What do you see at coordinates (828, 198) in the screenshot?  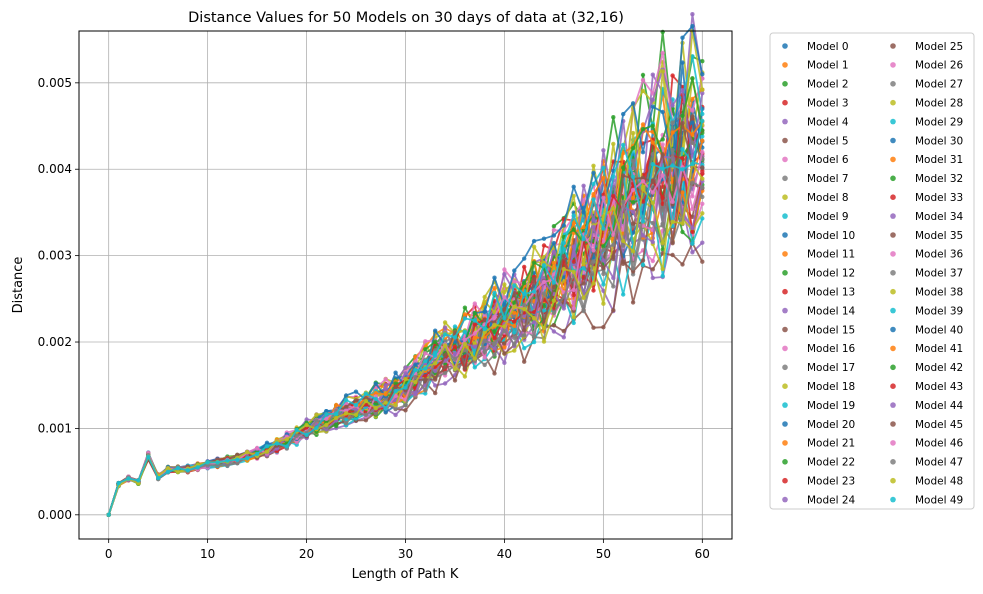 I see `legend-label: Model 8` at bounding box center [828, 198].